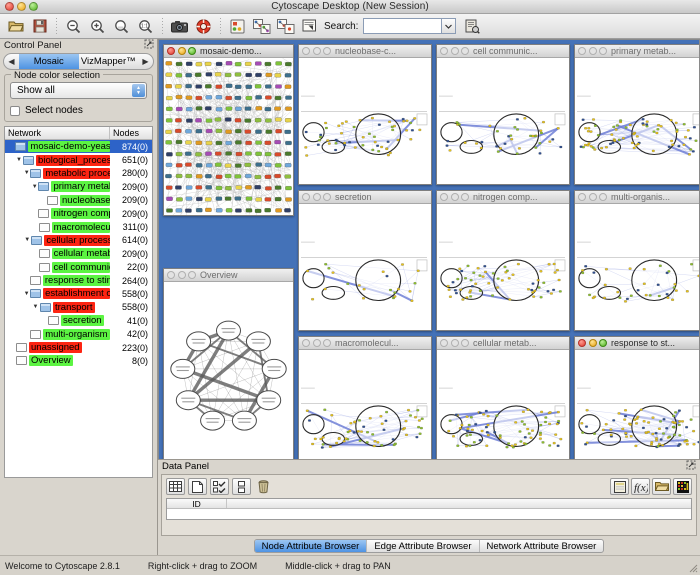  What do you see at coordinates (179, 26) in the screenshot?
I see `camera-icon` at bounding box center [179, 26].